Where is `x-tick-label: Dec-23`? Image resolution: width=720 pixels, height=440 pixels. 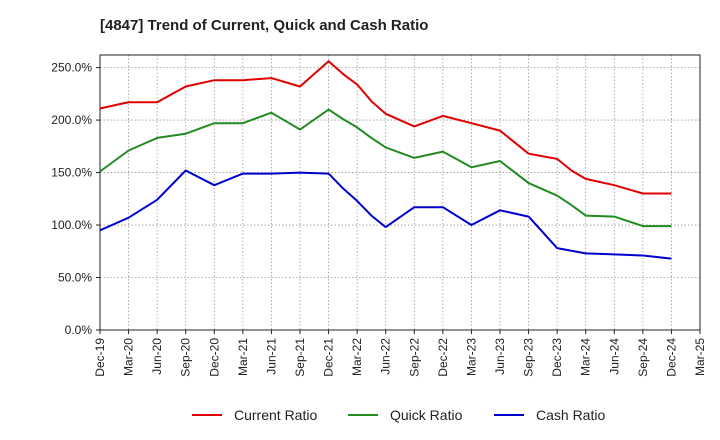 x-tick-label: Dec-23 is located at coordinates (557, 357).